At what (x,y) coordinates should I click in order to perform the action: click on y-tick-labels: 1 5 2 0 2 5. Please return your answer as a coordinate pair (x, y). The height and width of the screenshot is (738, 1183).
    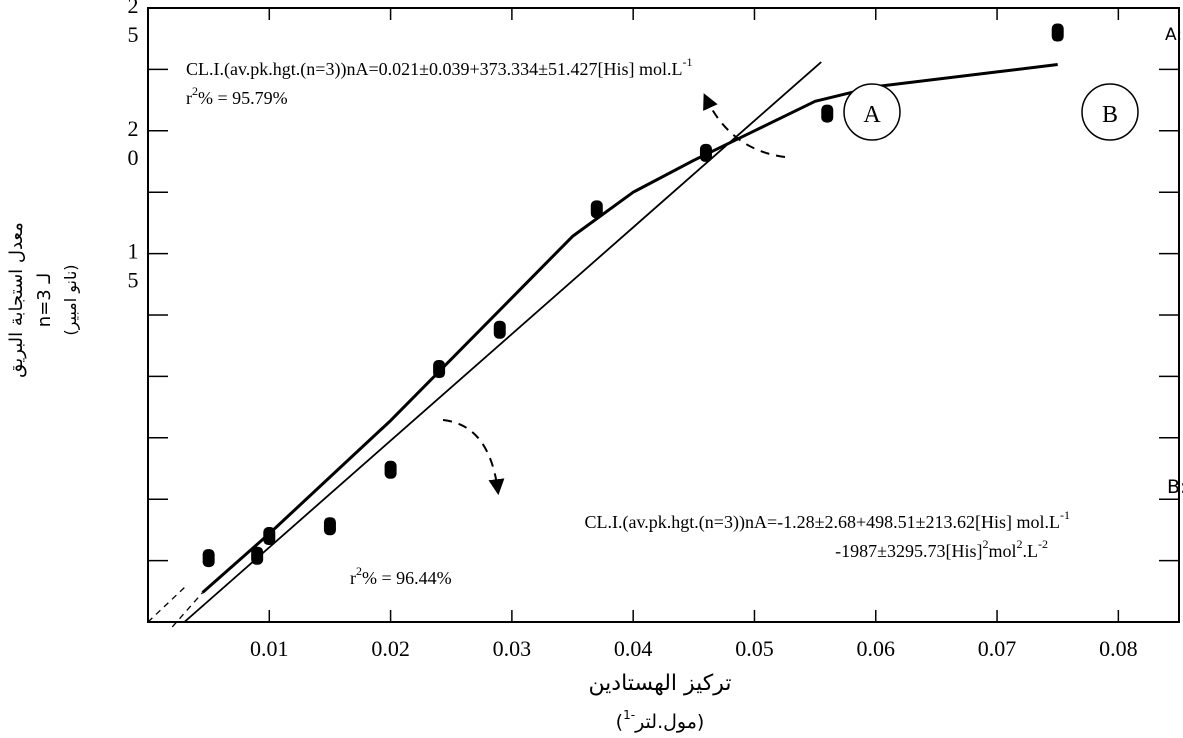
    Looking at the image, I should click on (133, 146).